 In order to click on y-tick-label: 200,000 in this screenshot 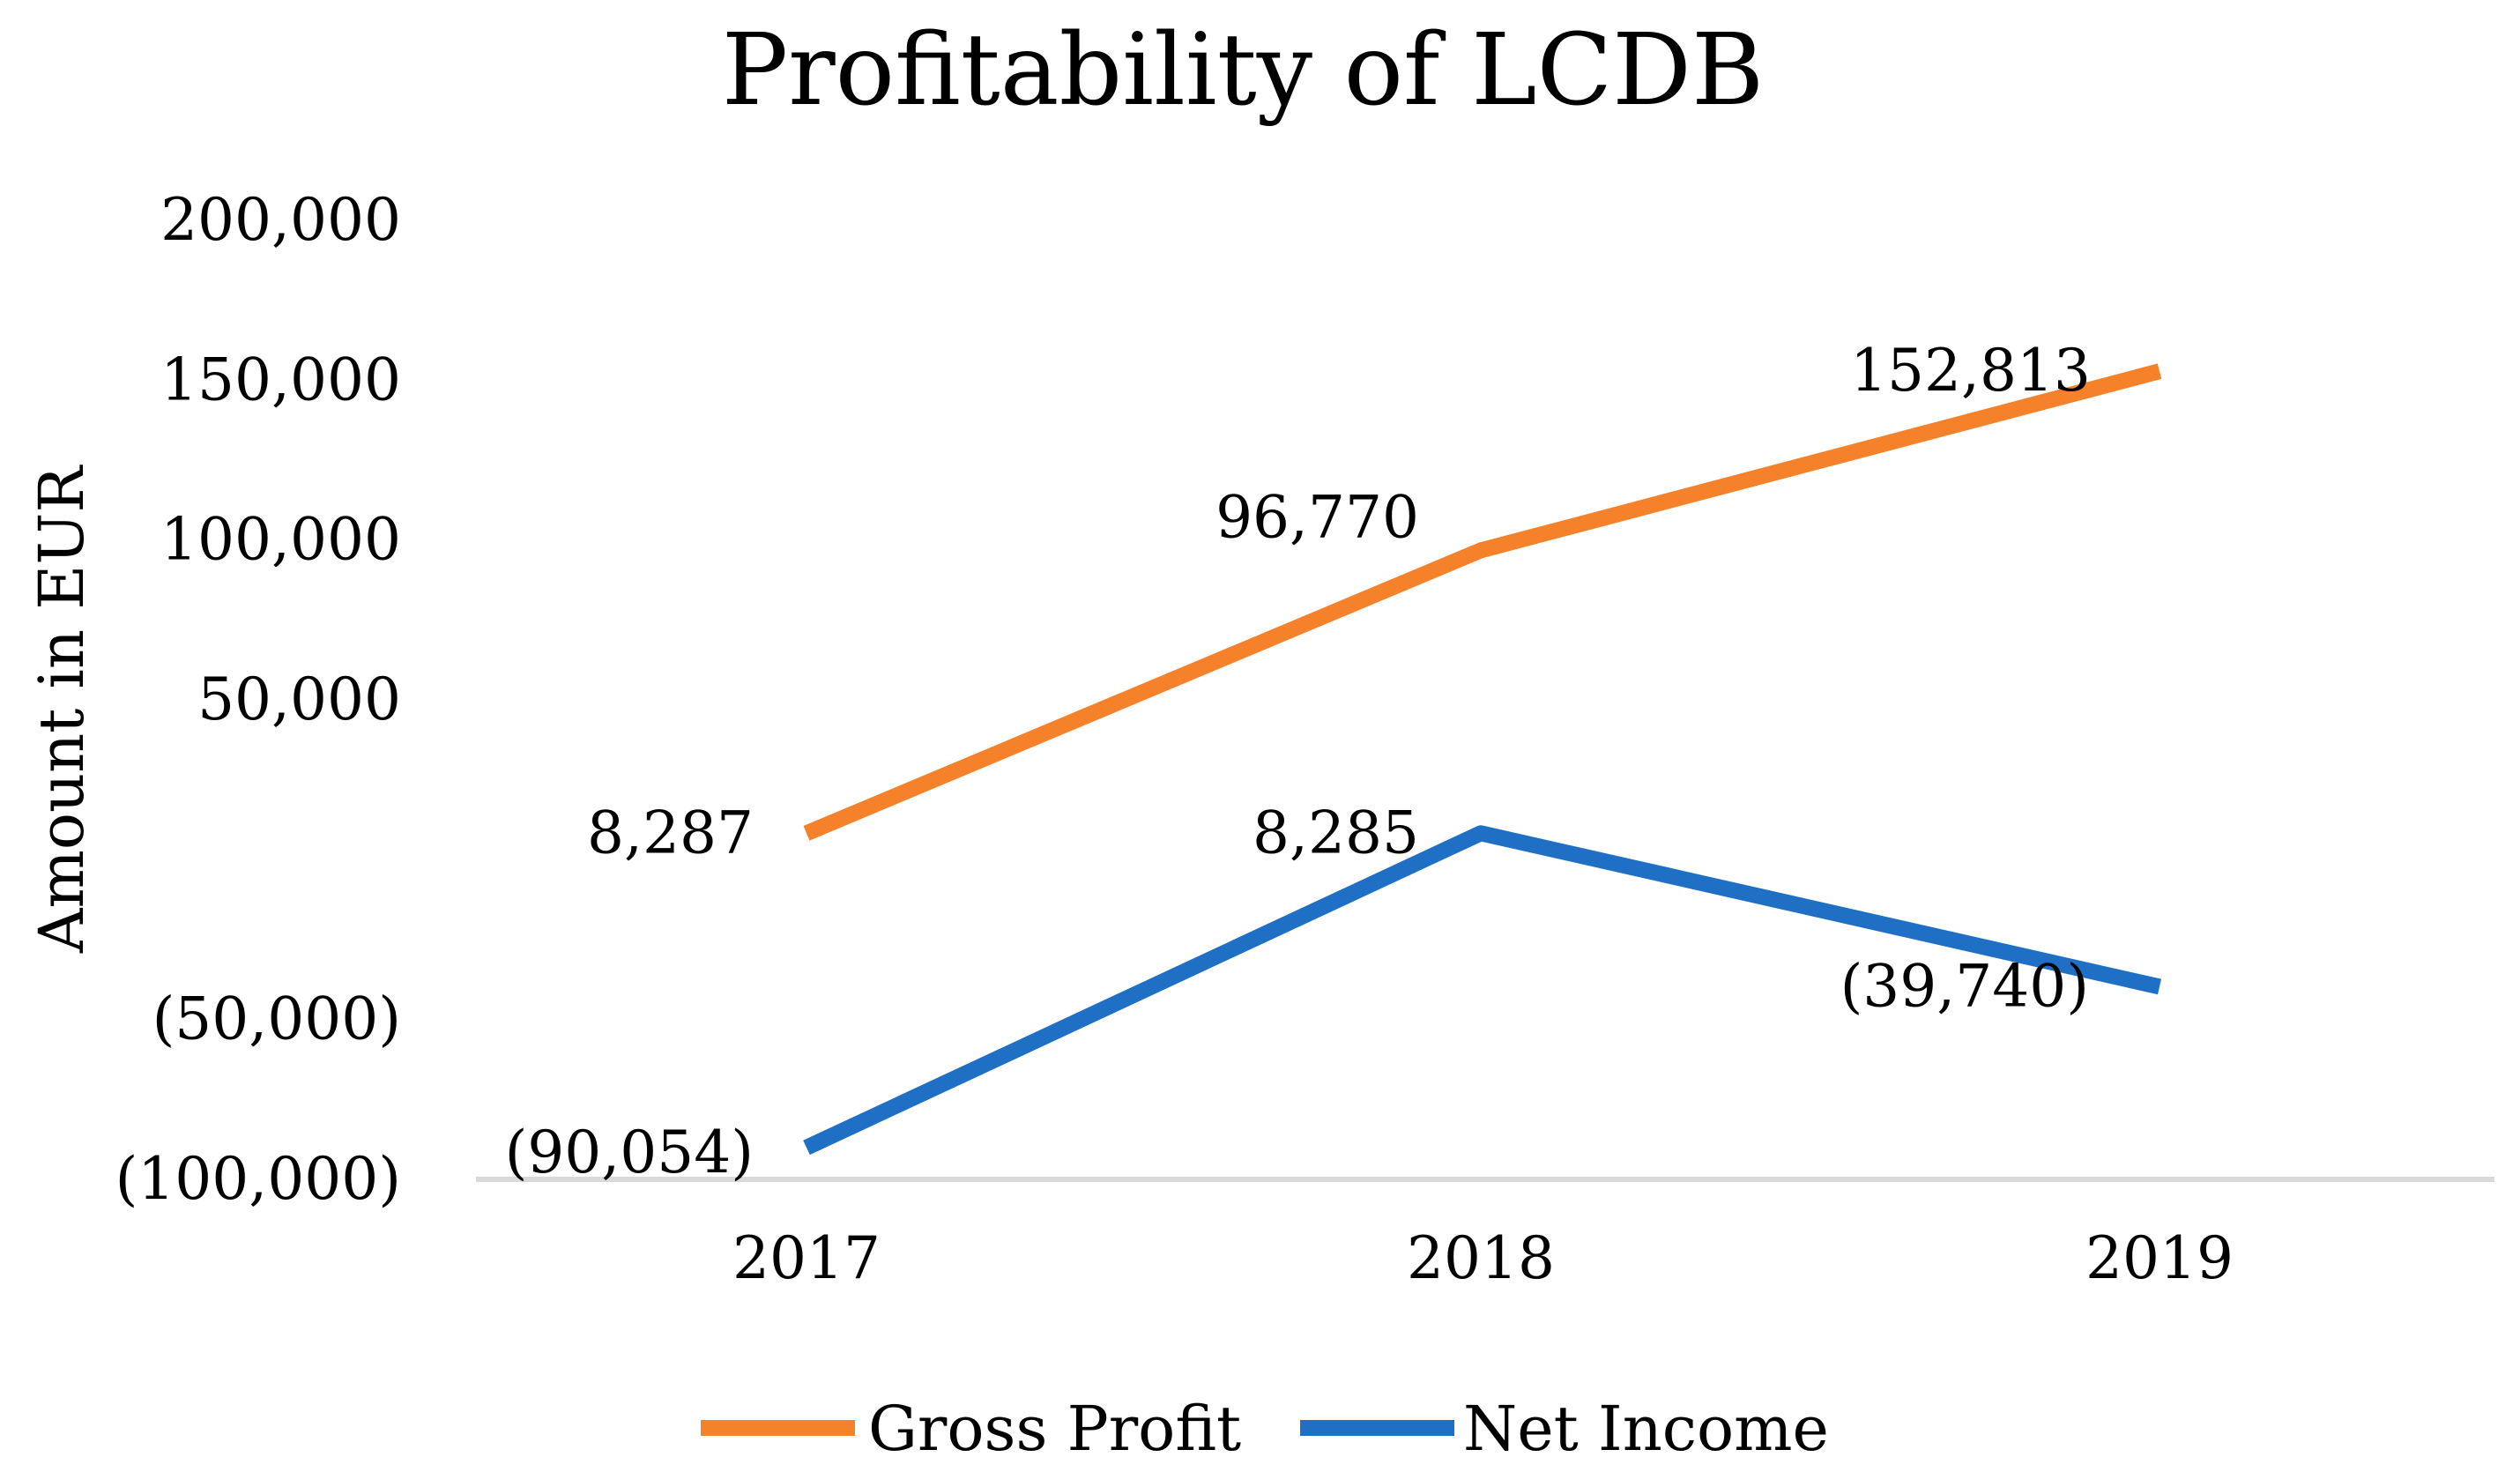, I will do `click(280, 220)`.